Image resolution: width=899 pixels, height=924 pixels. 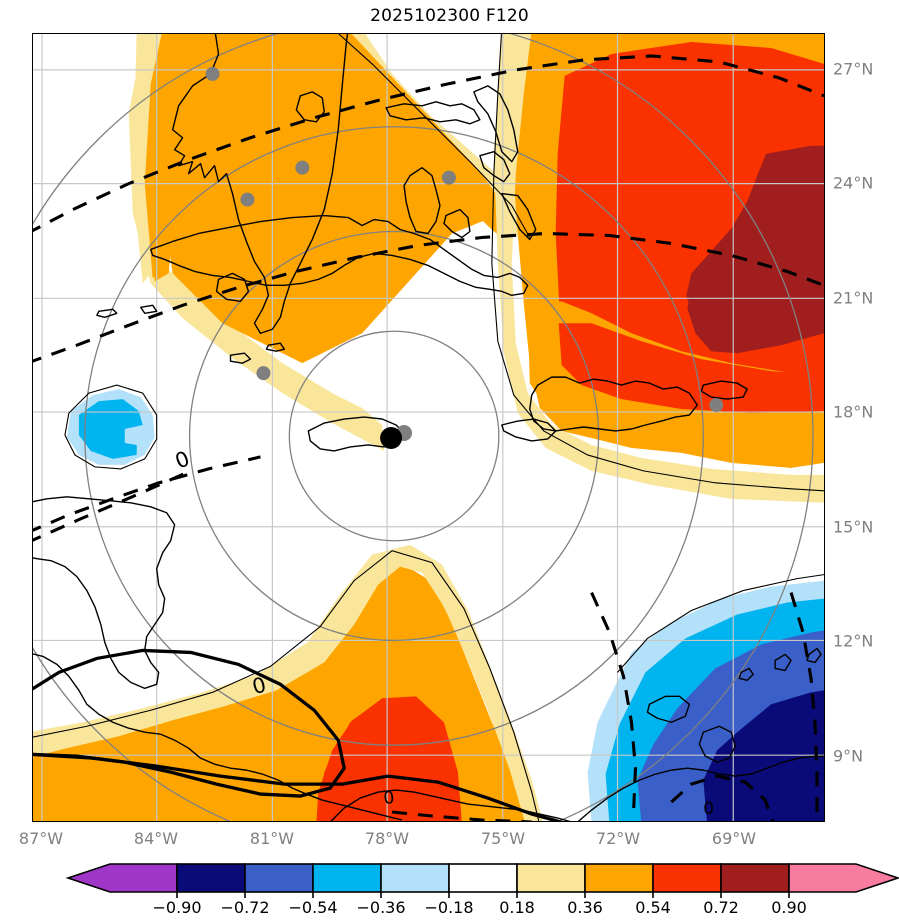 What do you see at coordinates (783, 662) in the screenshot?
I see `coastline-curacao` at bounding box center [783, 662].